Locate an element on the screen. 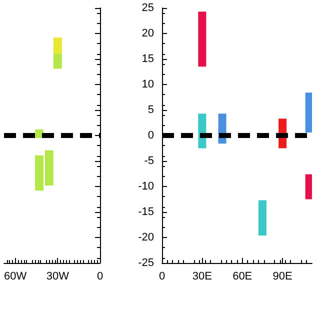 This screenshot has height=320, width=320. y-tick-label: 0 is located at coordinates (151, 136).